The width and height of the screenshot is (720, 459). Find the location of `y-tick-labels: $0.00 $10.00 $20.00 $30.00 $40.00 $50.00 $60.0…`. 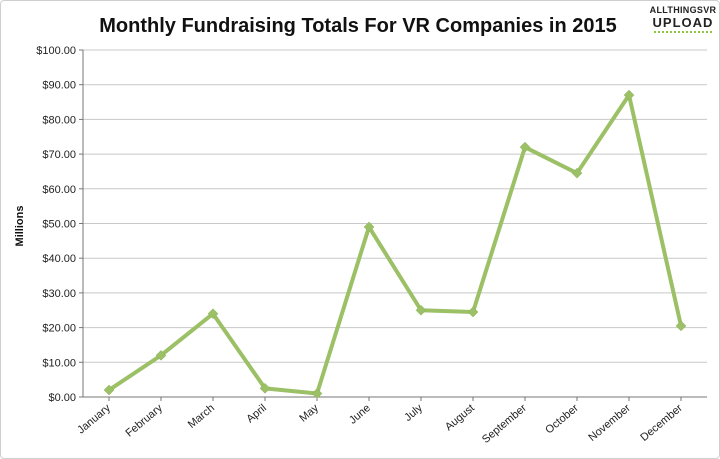

y-tick-labels: $0.00 $10.00 $20.00 $30.00 $40.00 $50.00 $60.0… is located at coordinates (56, 224).